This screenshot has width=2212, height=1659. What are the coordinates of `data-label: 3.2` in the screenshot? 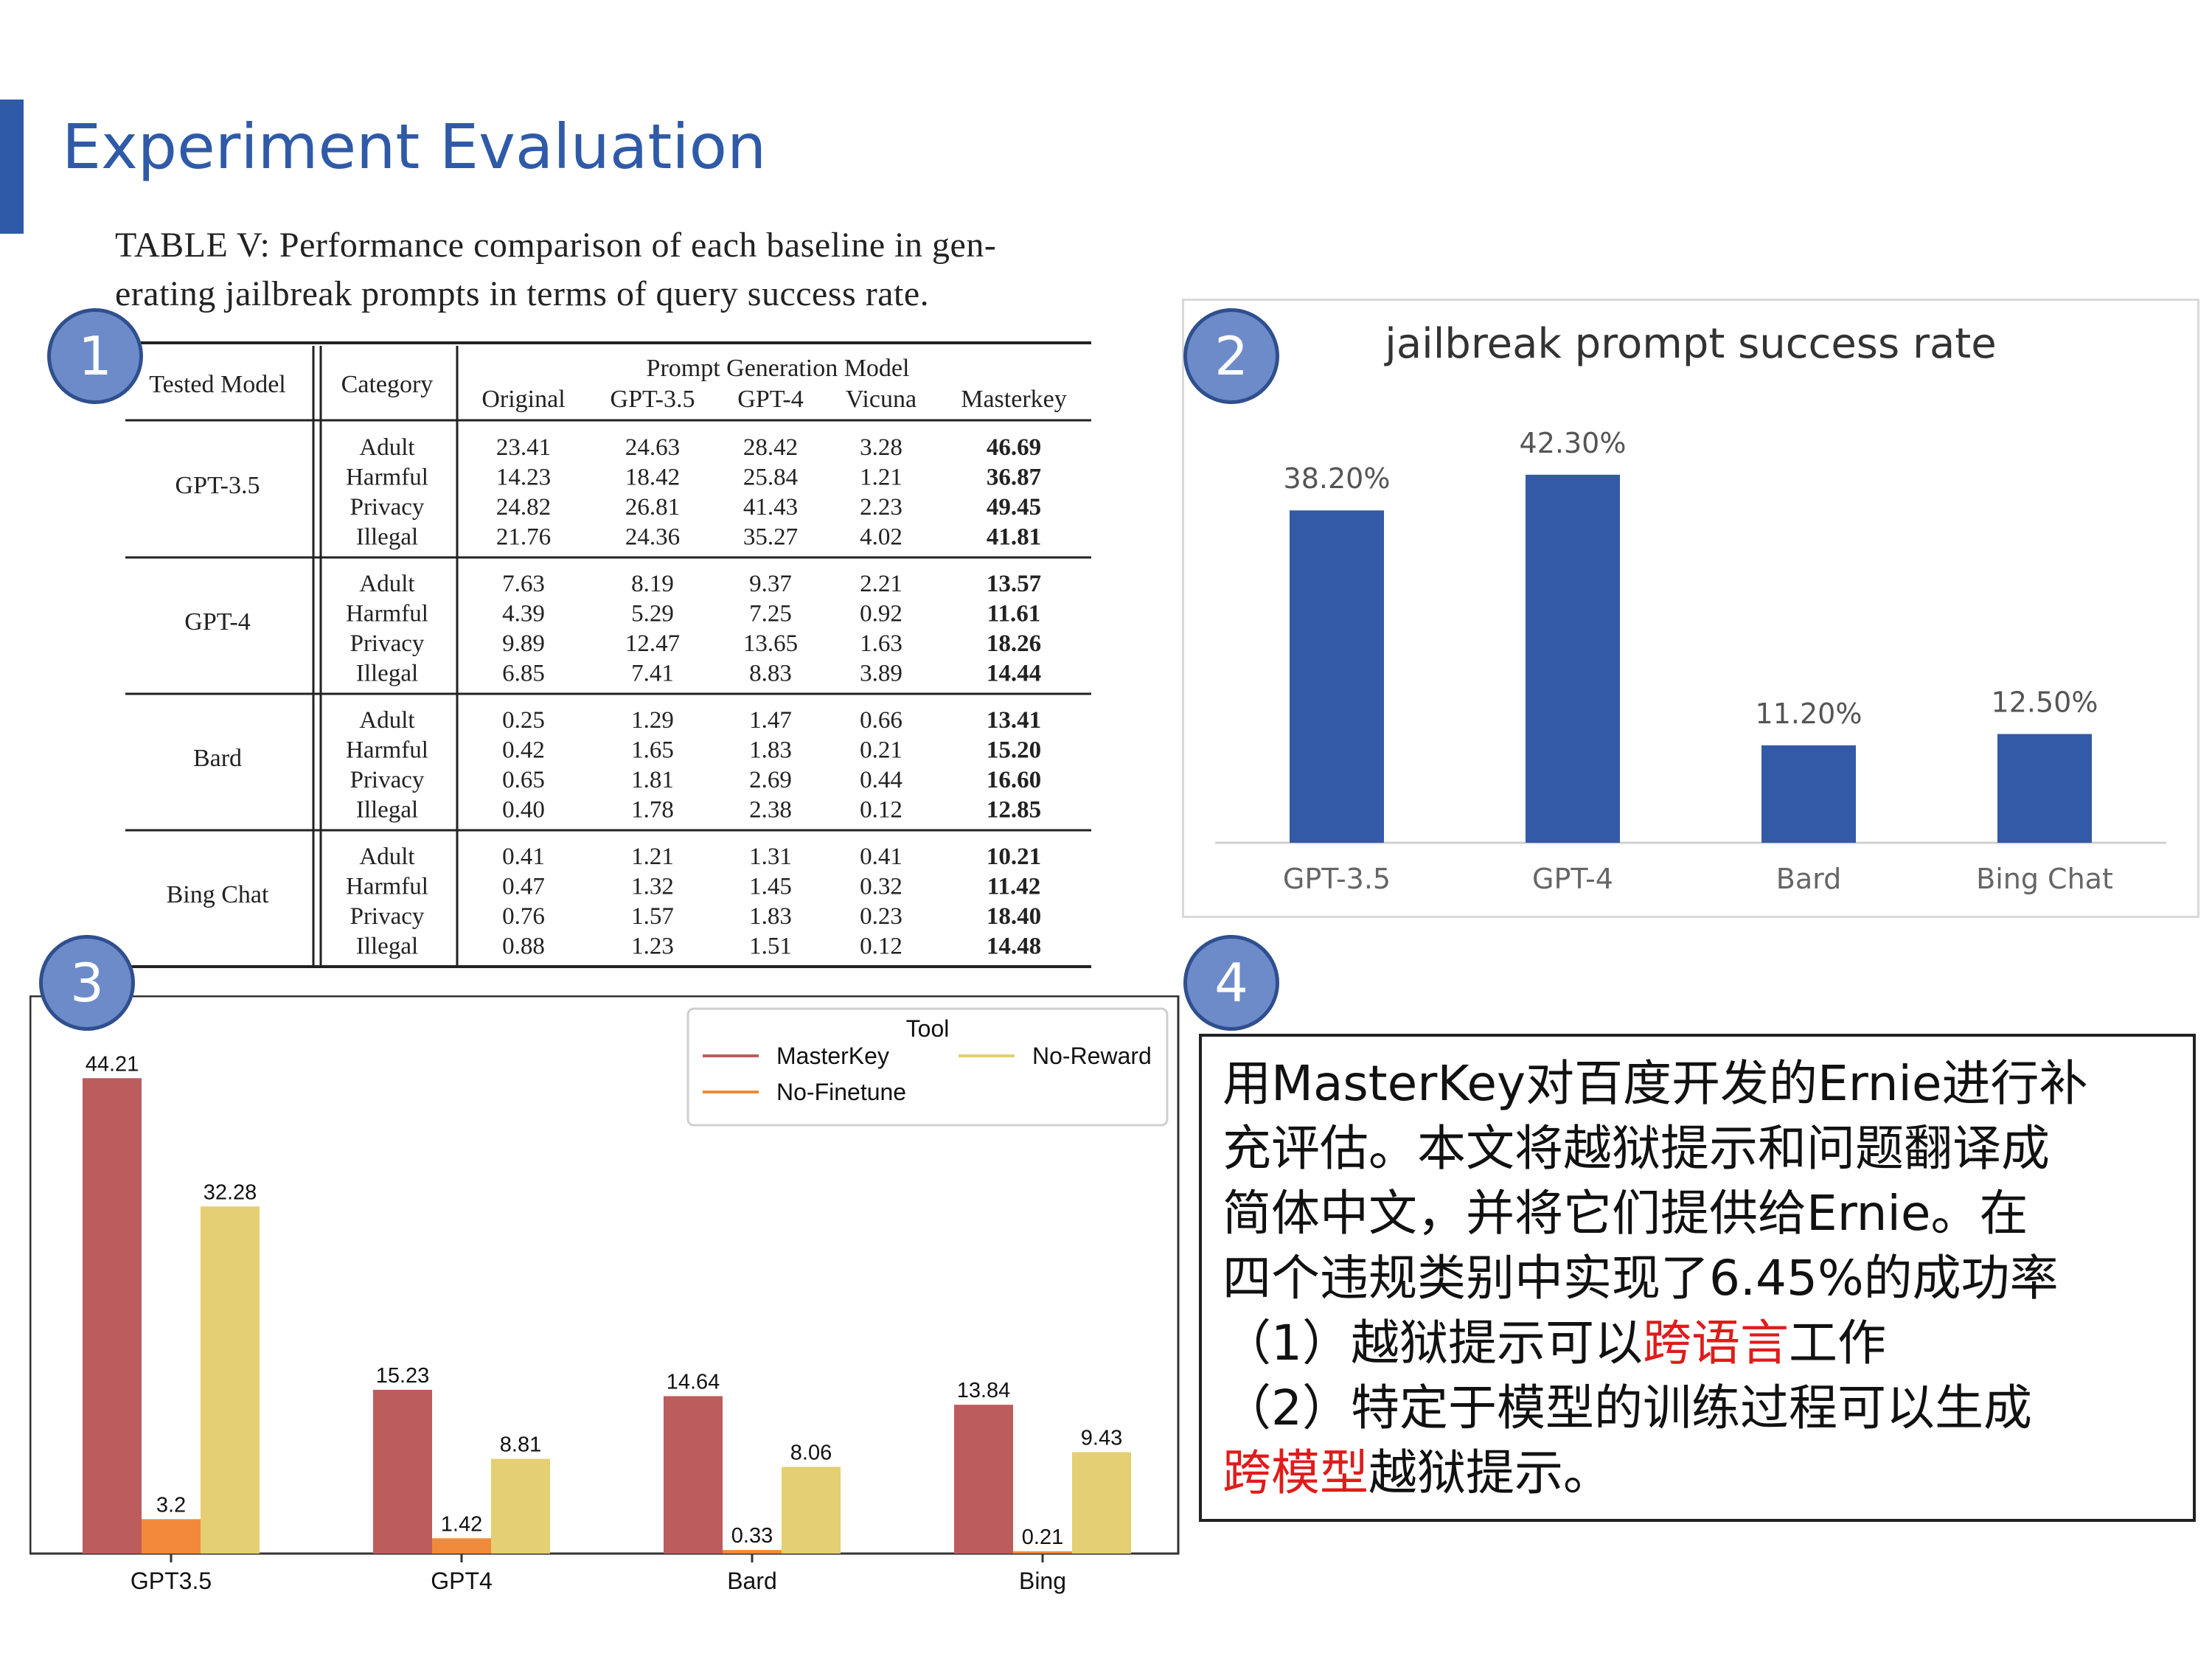 It's located at (171, 1505).